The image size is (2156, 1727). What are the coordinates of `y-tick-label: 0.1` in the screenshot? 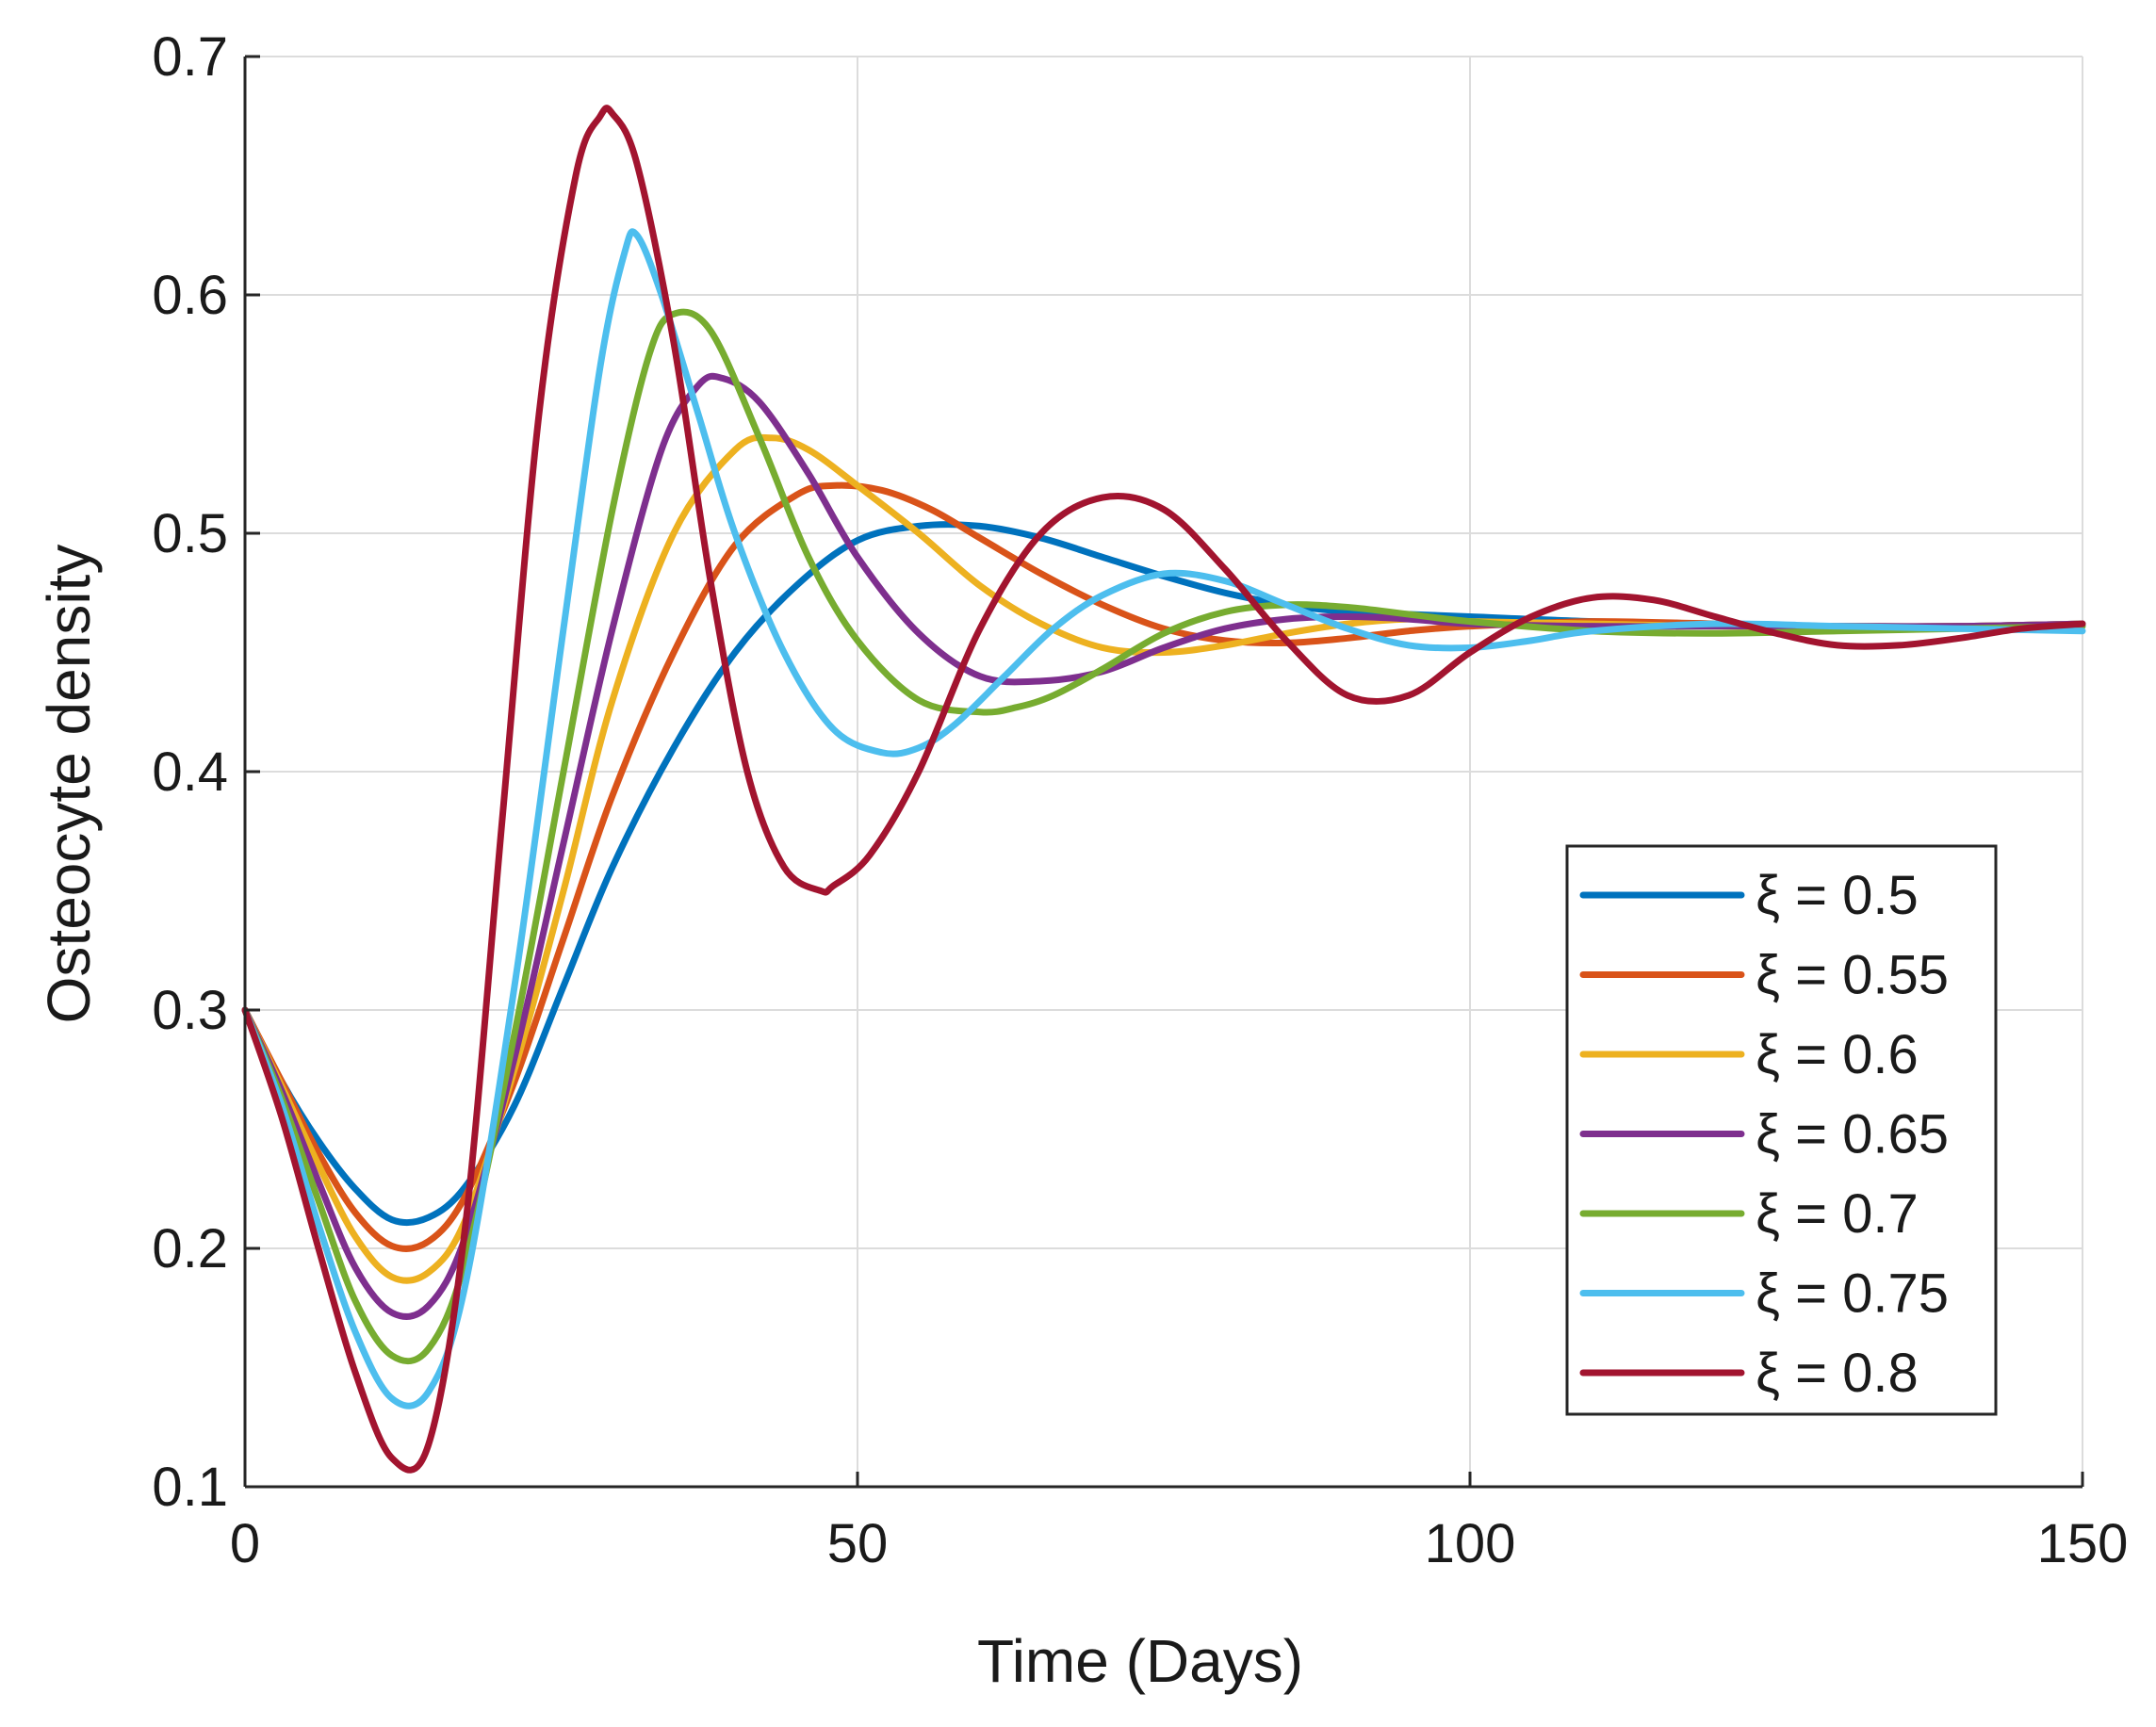 It's located at (190, 1487).